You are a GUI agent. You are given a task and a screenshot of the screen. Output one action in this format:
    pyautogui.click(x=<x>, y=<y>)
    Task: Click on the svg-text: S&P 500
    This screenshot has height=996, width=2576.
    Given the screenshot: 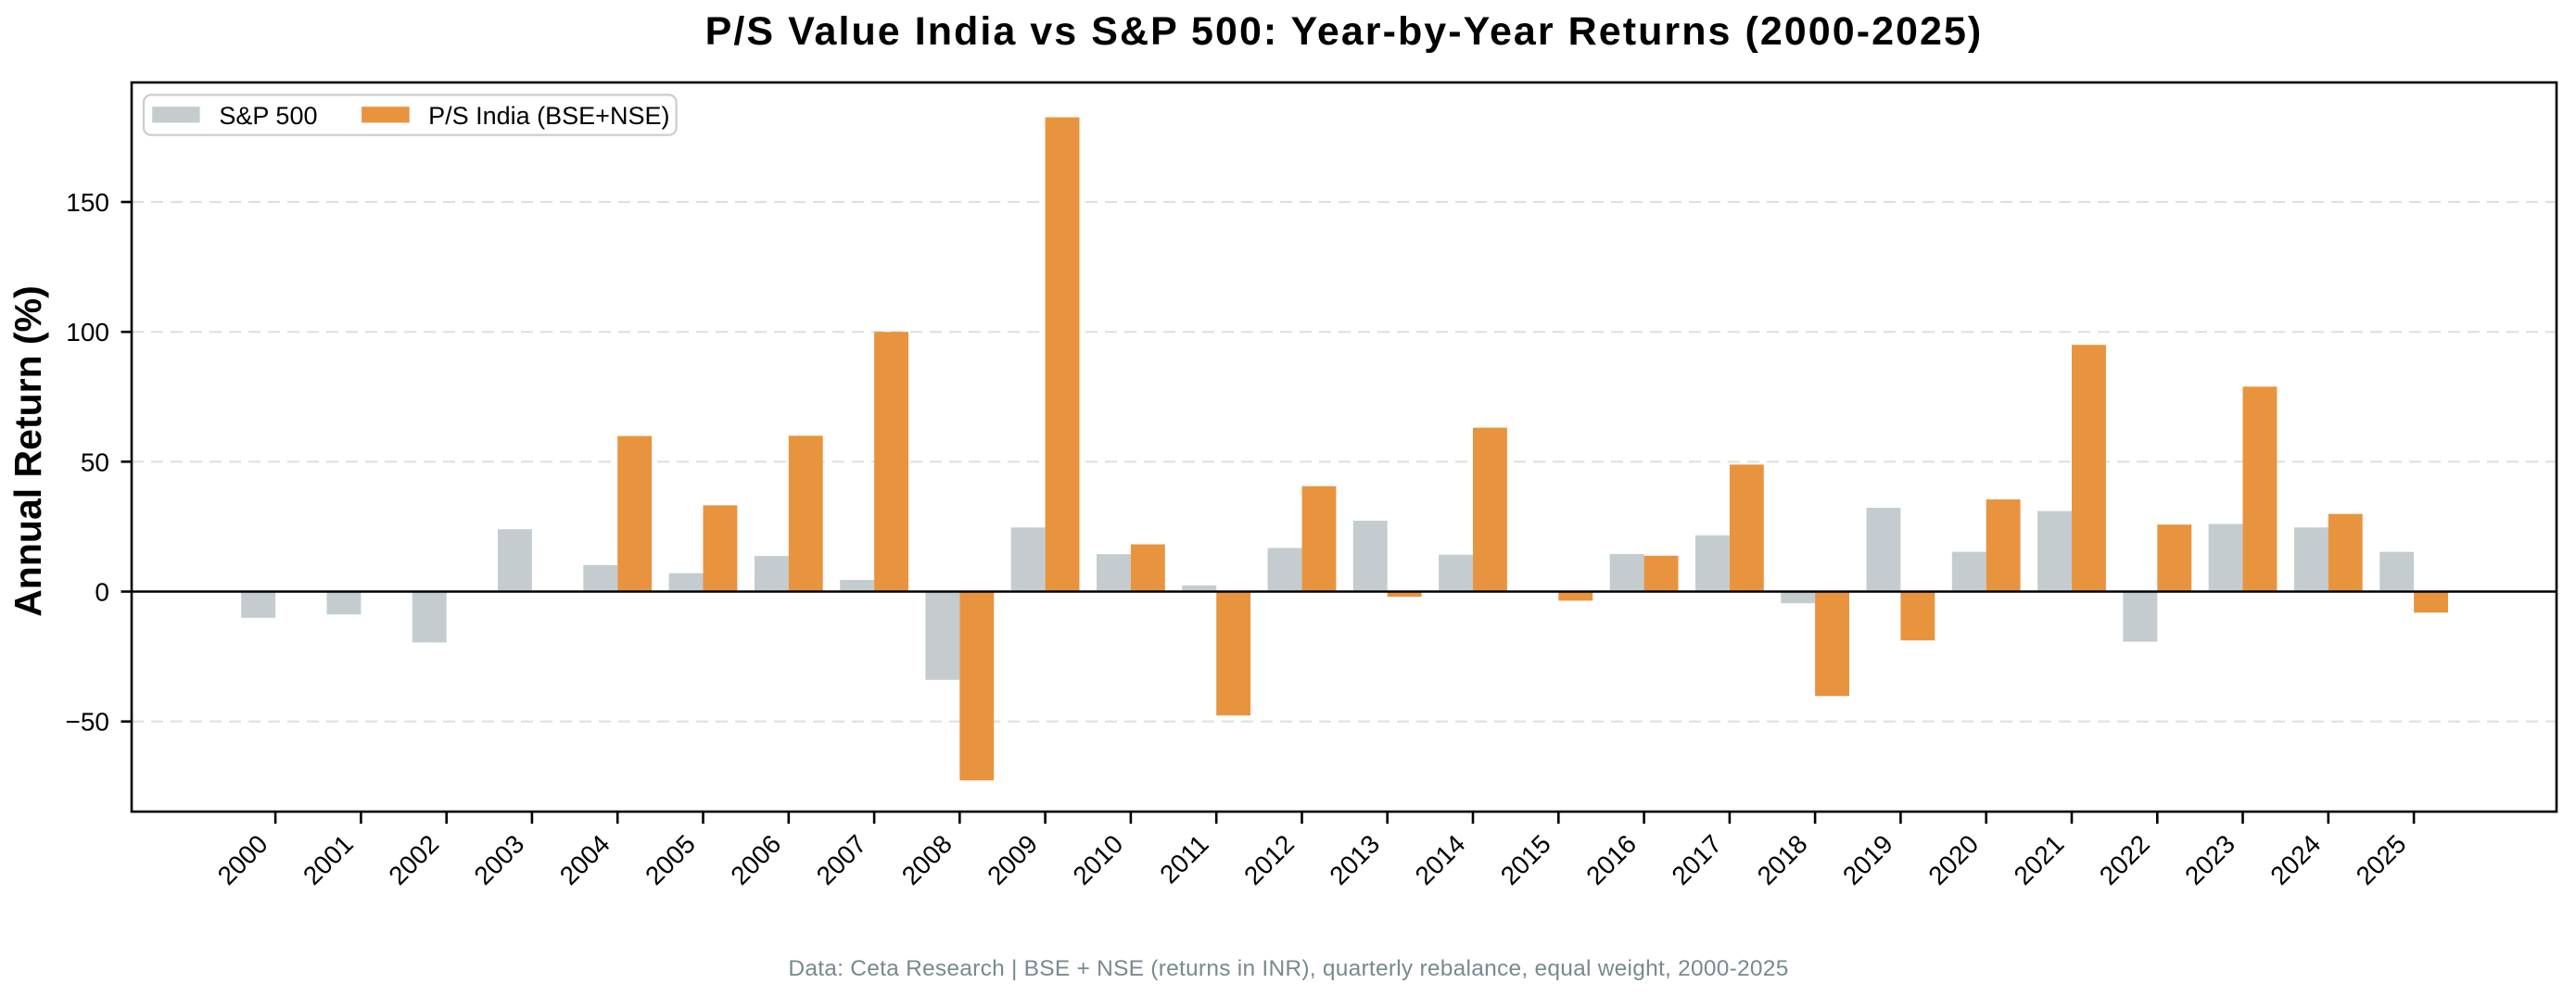 What is the action you would take?
    pyautogui.click(x=268, y=116)
    